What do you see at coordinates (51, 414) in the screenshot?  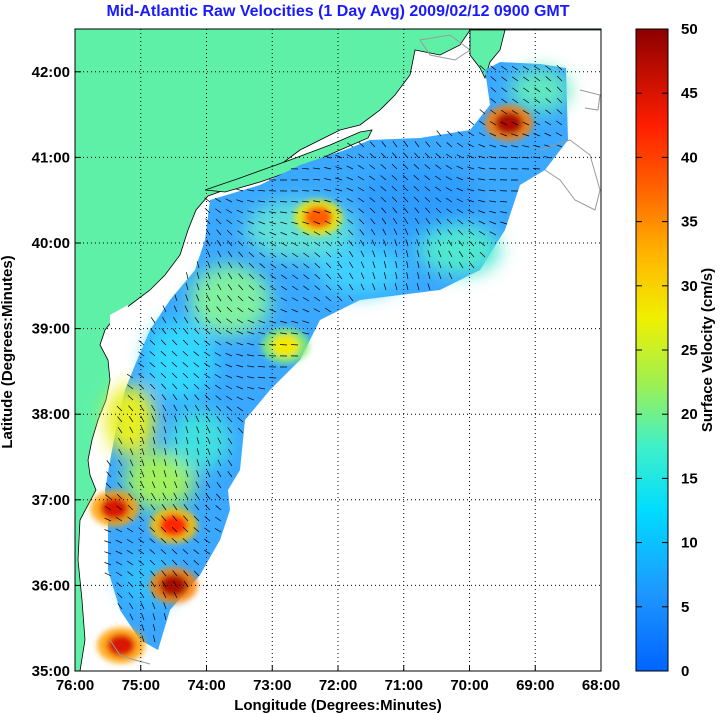 I see `y-tick-label: 38:00` at bounding box center [51, 414].